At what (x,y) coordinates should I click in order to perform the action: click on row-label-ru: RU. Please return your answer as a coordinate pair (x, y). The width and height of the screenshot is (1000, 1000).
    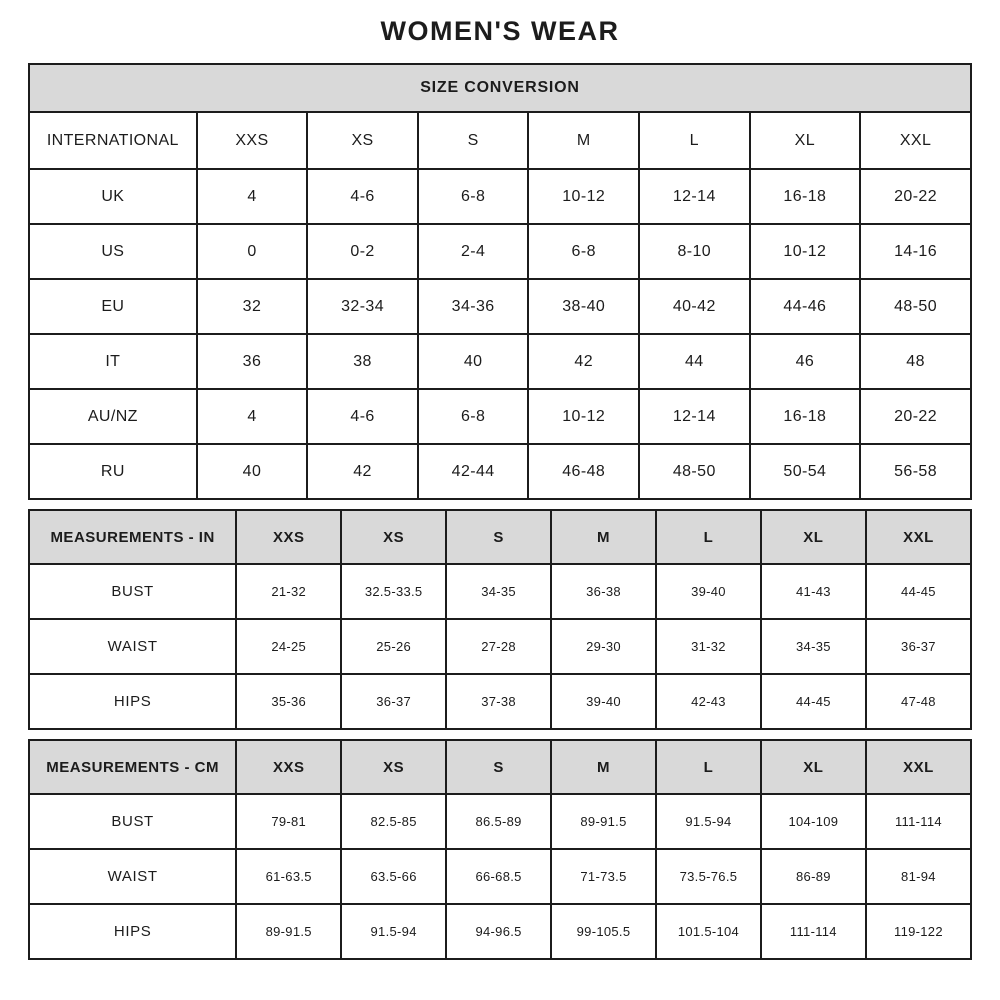
    Looking at the image, I should click on (113, 471).